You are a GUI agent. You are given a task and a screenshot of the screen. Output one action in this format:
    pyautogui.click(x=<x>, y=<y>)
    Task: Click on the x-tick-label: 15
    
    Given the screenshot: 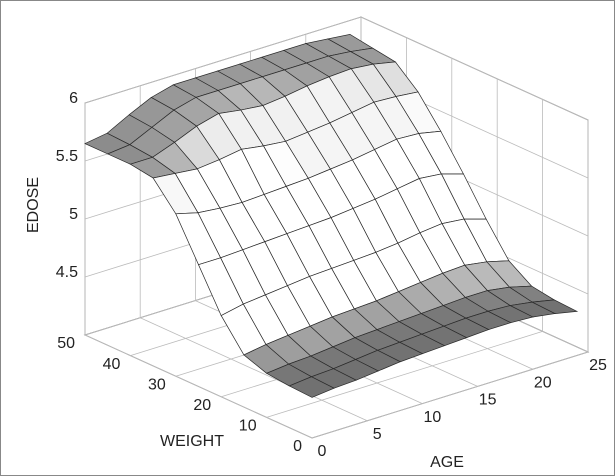 What is the action you would take?
    pyautogui.click(x=488, y=400)
    